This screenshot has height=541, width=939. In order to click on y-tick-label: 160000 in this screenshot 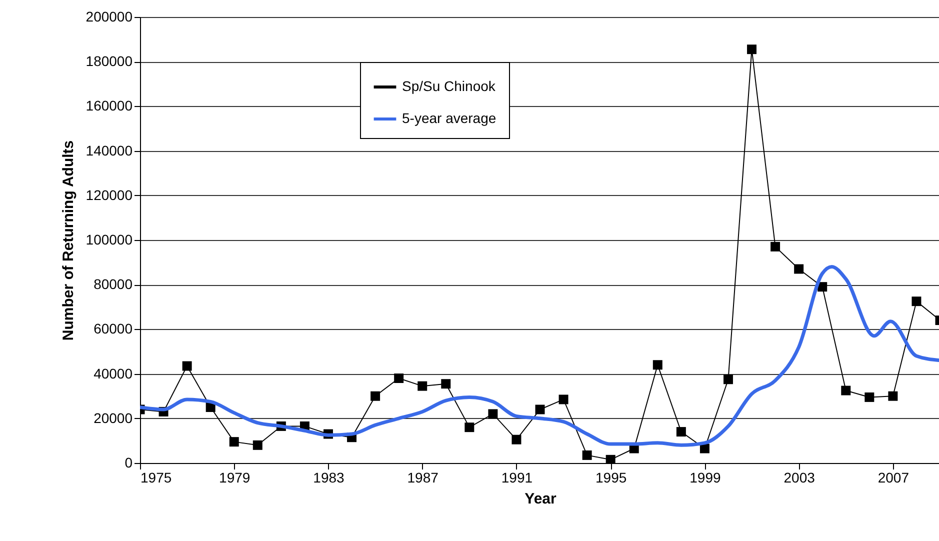, I will do `click(109, 106)`.